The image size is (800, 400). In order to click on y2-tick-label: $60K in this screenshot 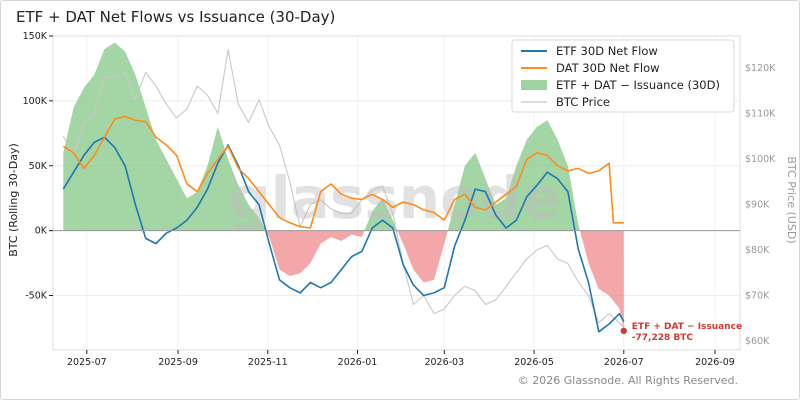, I will do `click(757, 341)`.